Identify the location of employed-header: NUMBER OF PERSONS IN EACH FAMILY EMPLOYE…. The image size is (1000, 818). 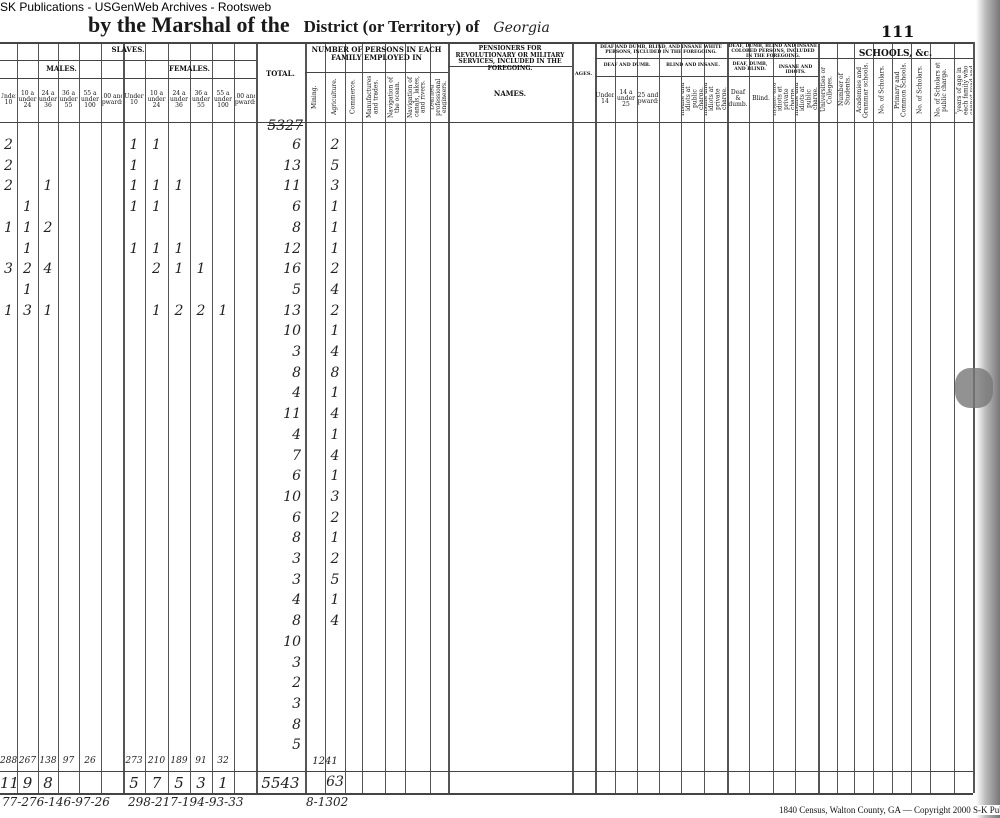
(376, 53).